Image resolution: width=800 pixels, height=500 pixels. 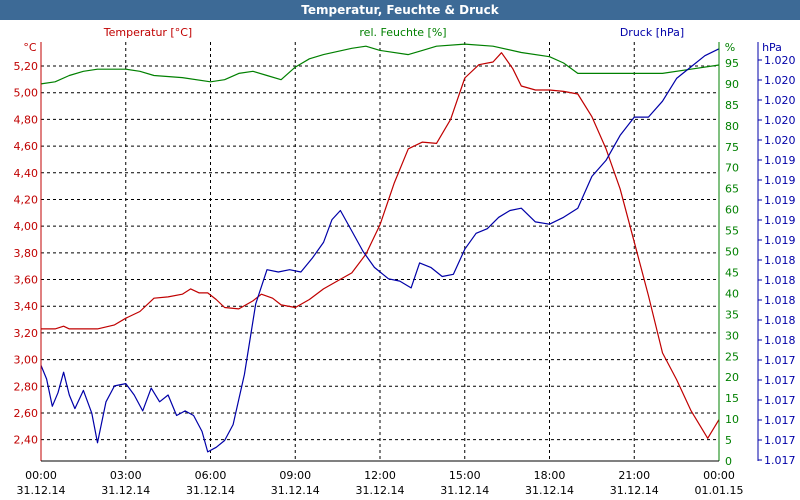 I want to click on temperature-tick-label: 2,80, so click(x=26, y=386).